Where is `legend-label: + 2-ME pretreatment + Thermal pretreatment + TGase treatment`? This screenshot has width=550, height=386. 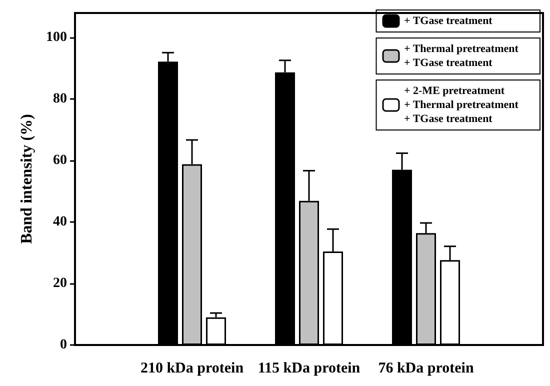
legend-label: + 2-ME pretreatment + Thermal pretreatment + TGase treatment is located at coordinates (461, 105).